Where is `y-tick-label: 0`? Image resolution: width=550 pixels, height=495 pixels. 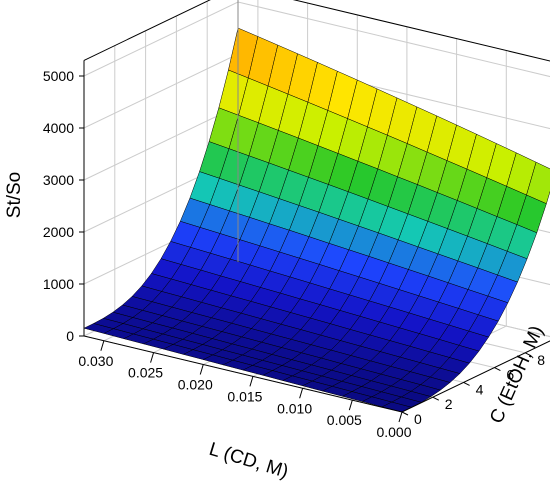
y-tick-label: 0 is located at coordinates (418, 419).